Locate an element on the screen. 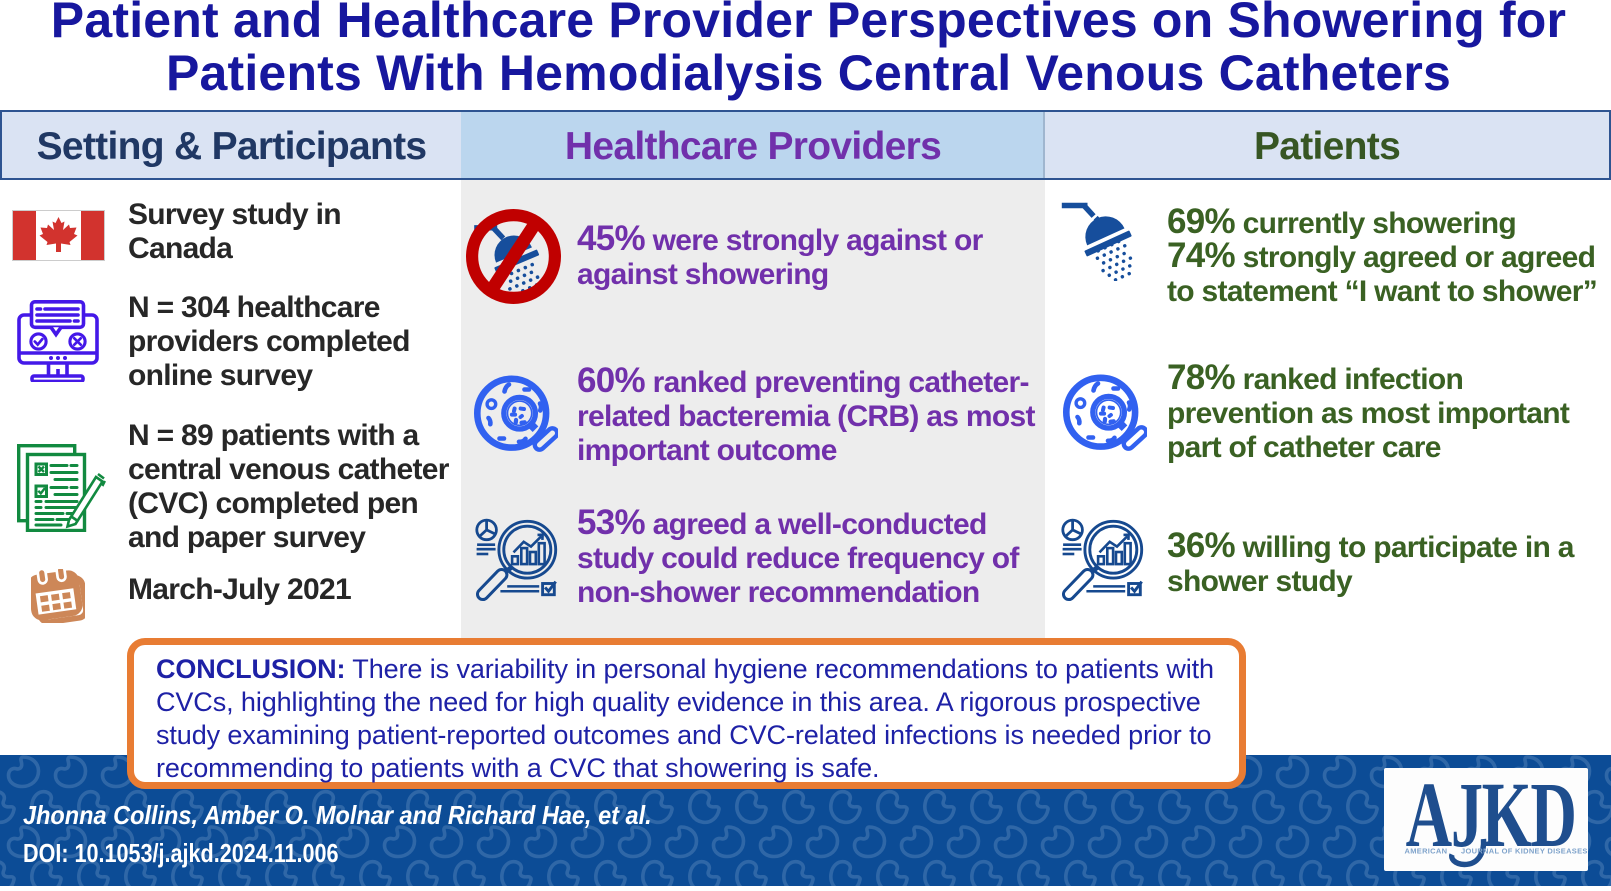 The height and width of the screenshot is (891, 1611). svg-text: AJKD is located at coordinates (1491, 817).